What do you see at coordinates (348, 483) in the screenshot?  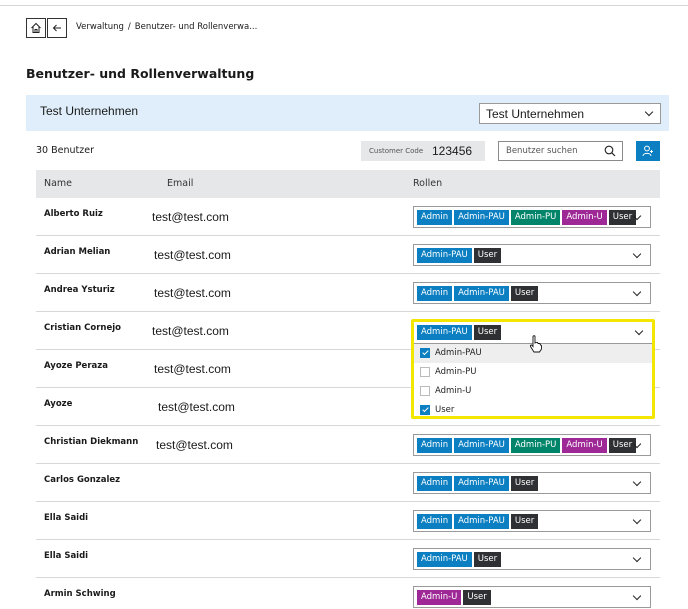 I see `table-row: Carlos Gonzalez Admin Admin-PAU User` at bounding box center [348, 483].